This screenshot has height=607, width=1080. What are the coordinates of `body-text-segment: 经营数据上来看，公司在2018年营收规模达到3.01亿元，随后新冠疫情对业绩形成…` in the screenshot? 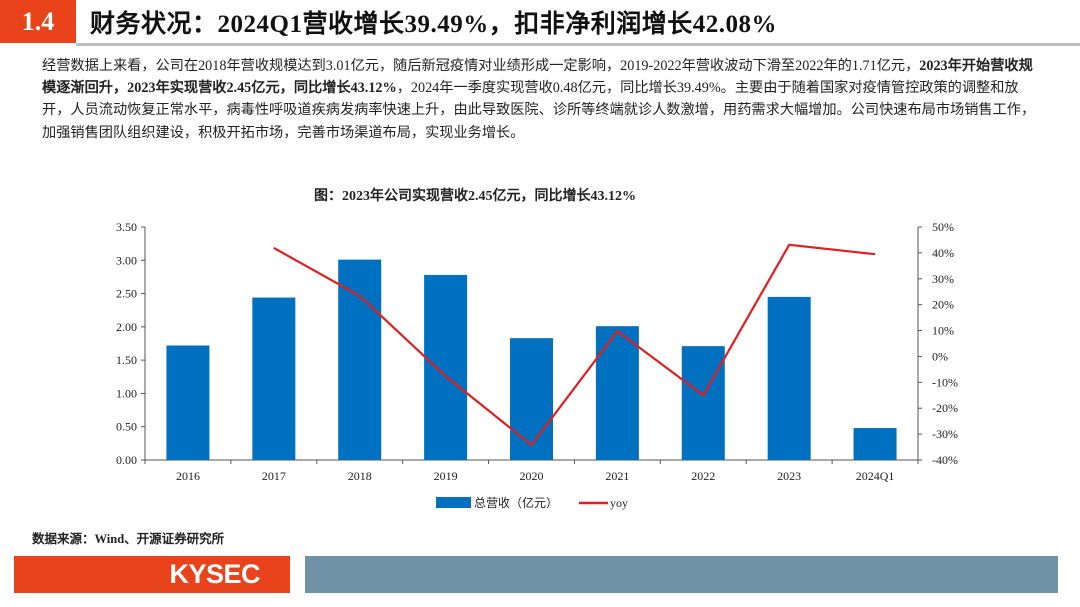 It's located at (481, 66).